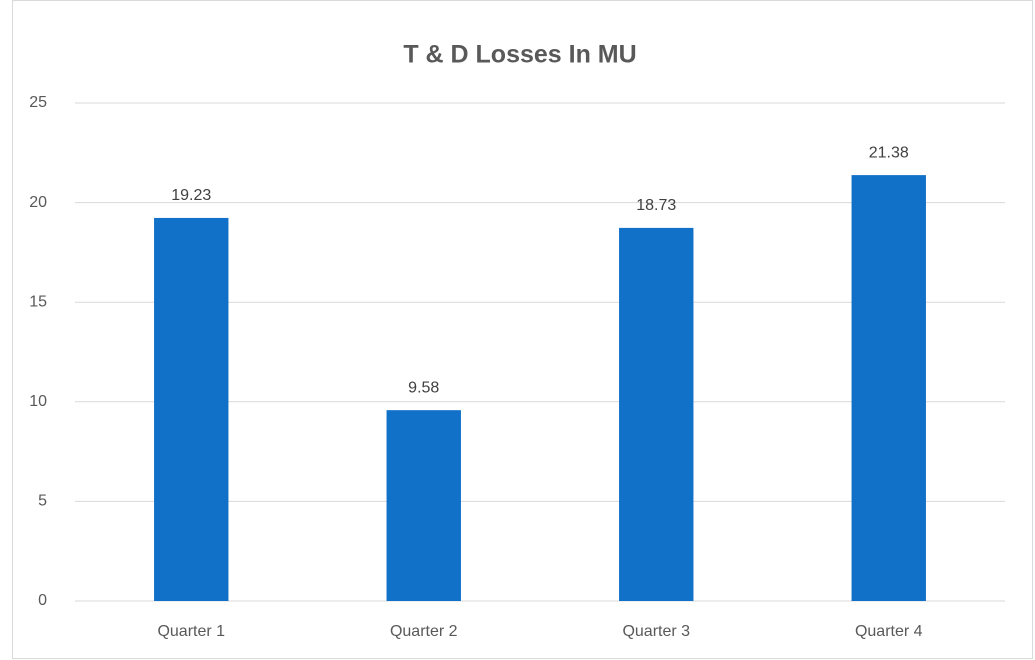  What do you see at coordinates (889, 152) in the screenshot?
I see `data-label: 21.38` at bounding box center [889, 152].